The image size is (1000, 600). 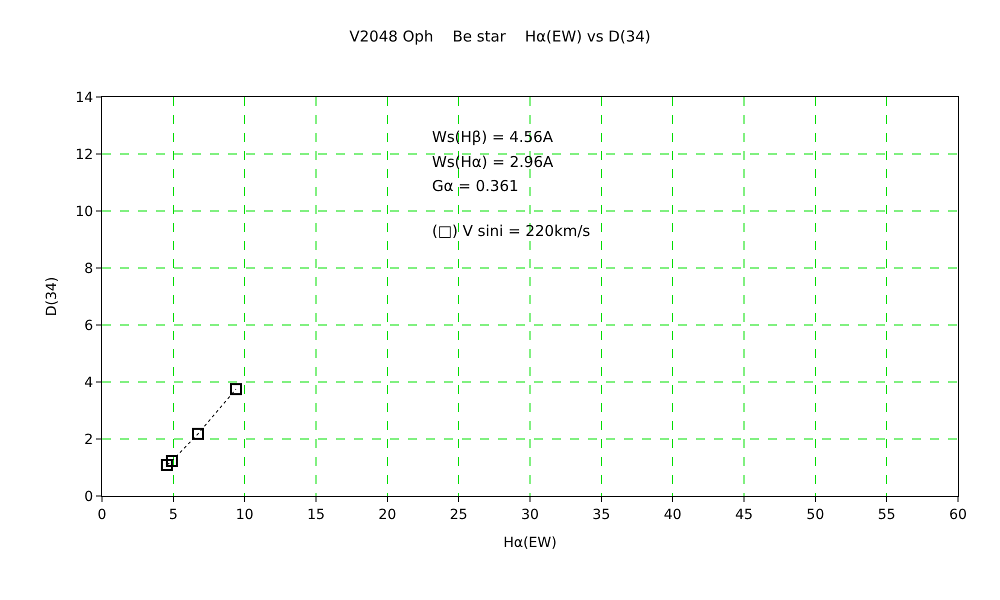 I want to click on y-tick-label: 8, so click(x=89, y=268).